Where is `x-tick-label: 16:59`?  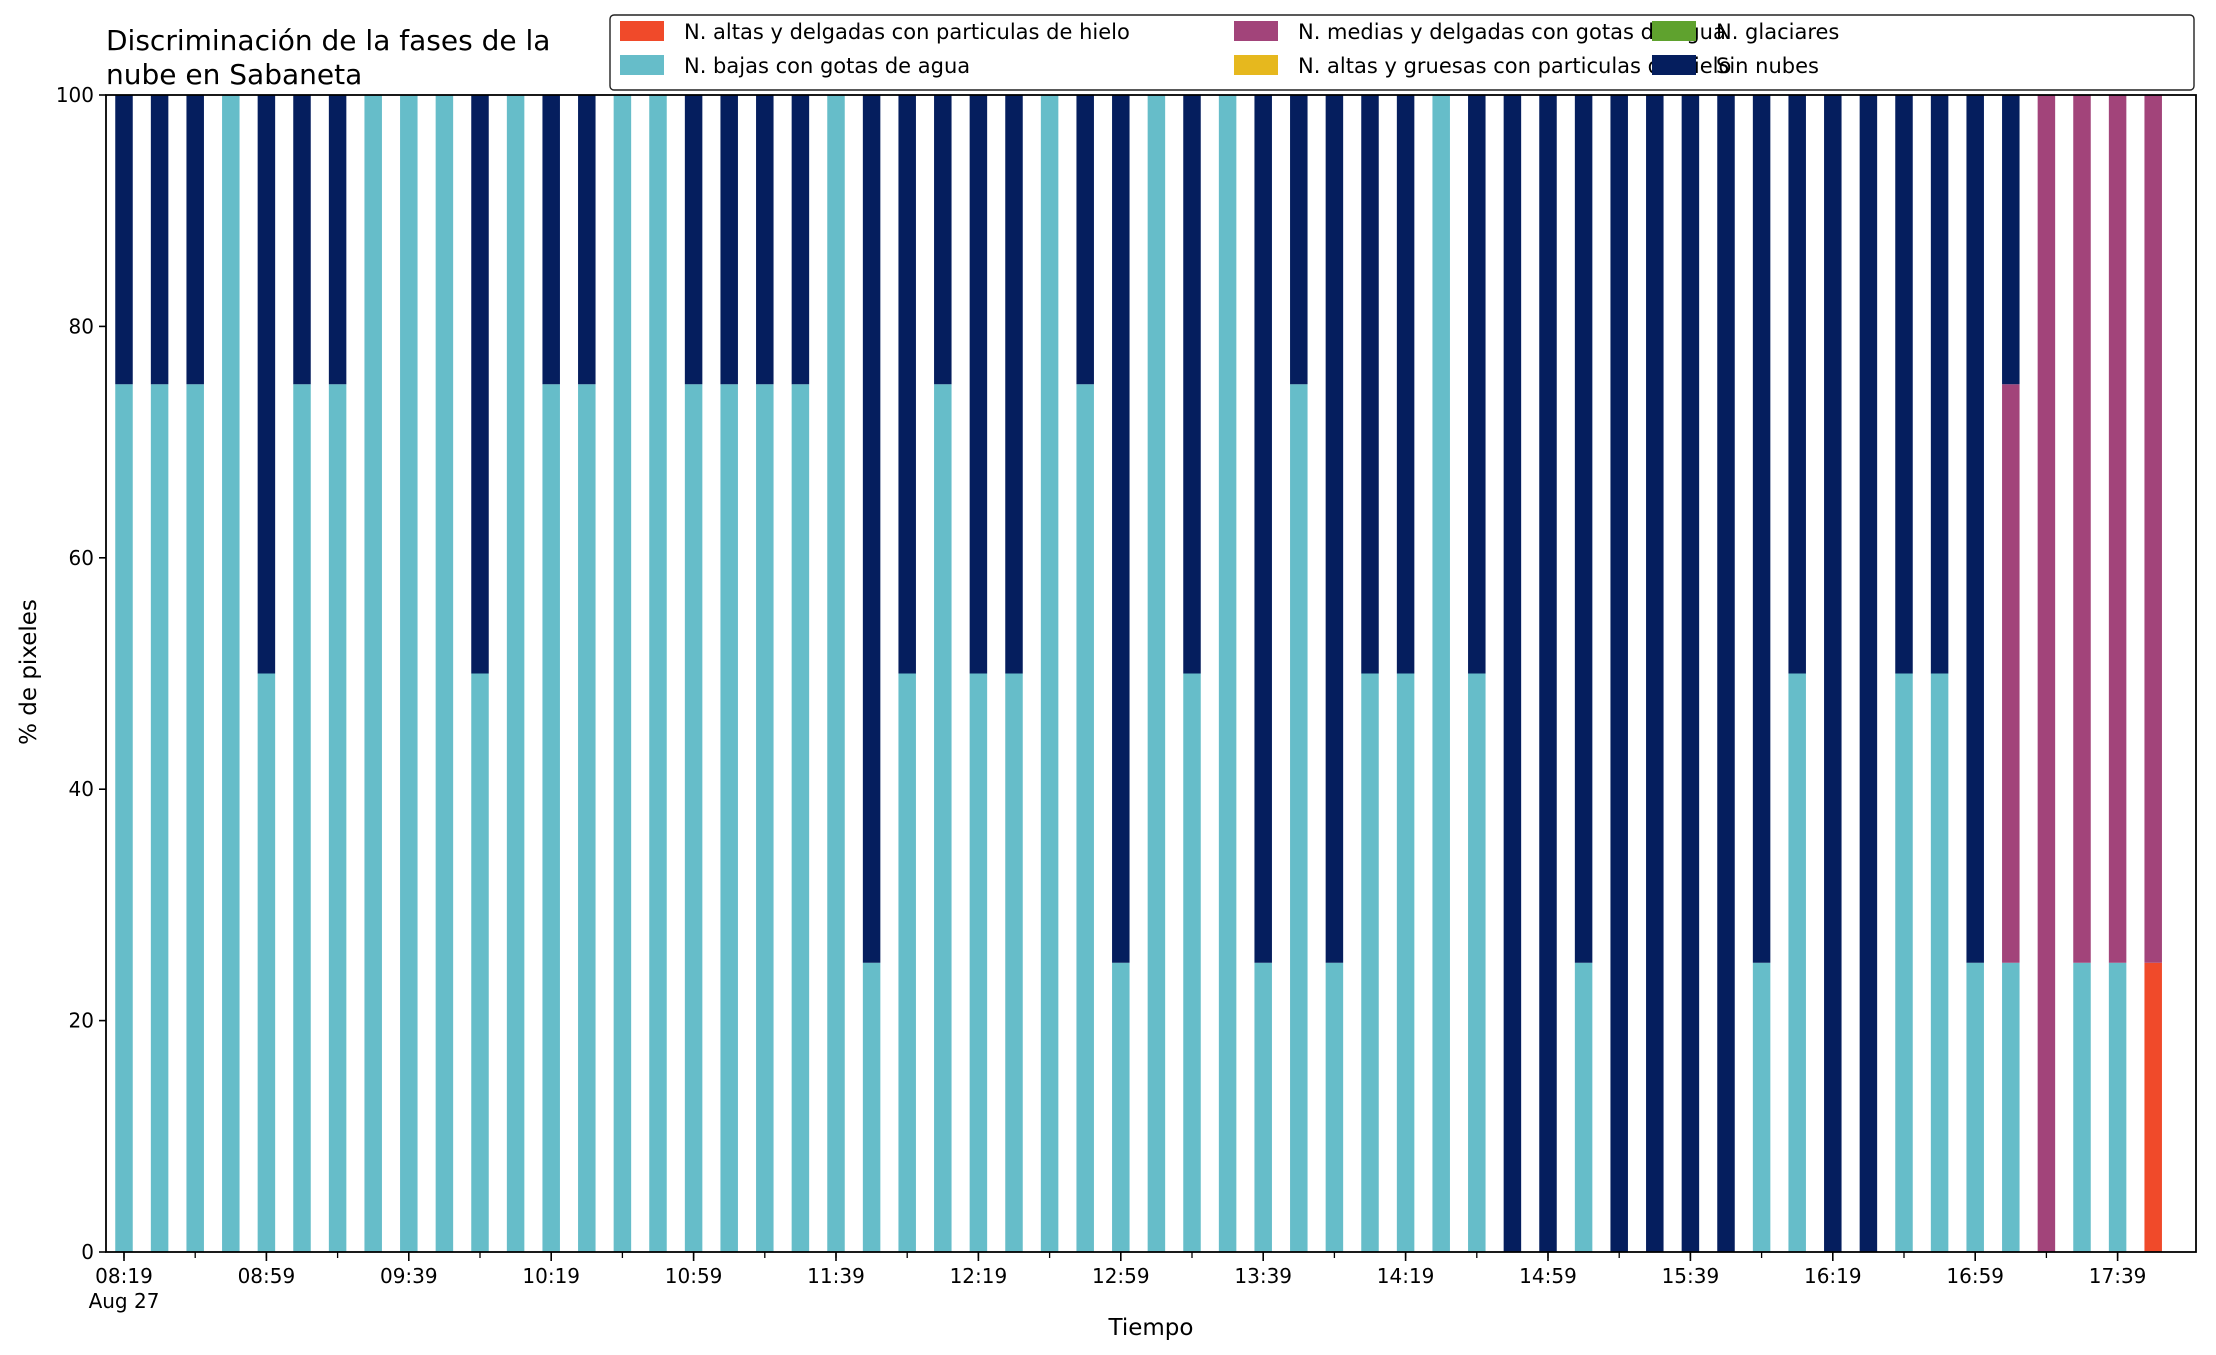 x-tick-label: 16:59 is located at coordinates (1975, 1276).